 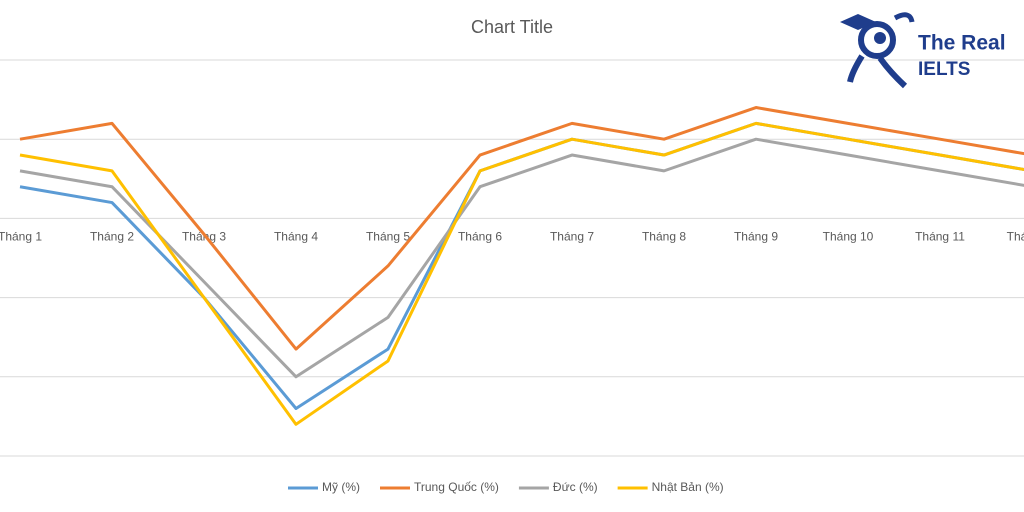 What do you see at coordinates (296, 237) in the screenshot?
I see `x-tick-label: Tháng 4` at bounding box center [296, 237].